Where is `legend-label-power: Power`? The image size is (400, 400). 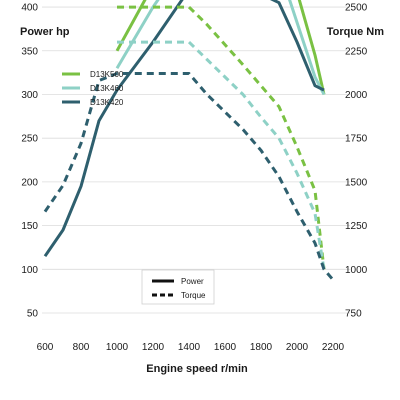
legend-label-power: Power is located at coordinates (192, 281).